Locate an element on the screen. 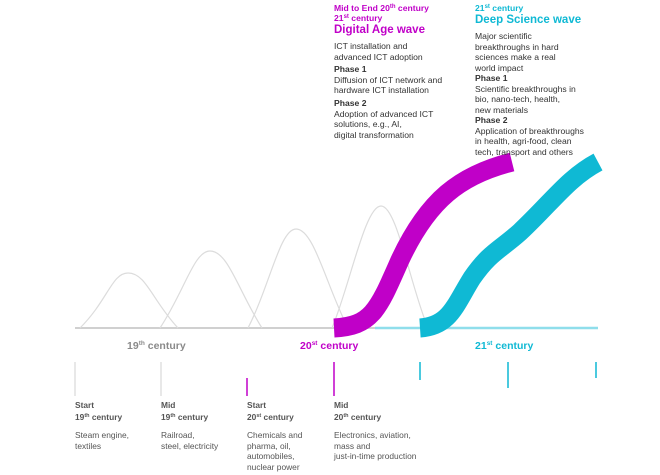 The width and height of the screenshot is (660, 475). science-era: 21st century is located at coordinates (499, 8).